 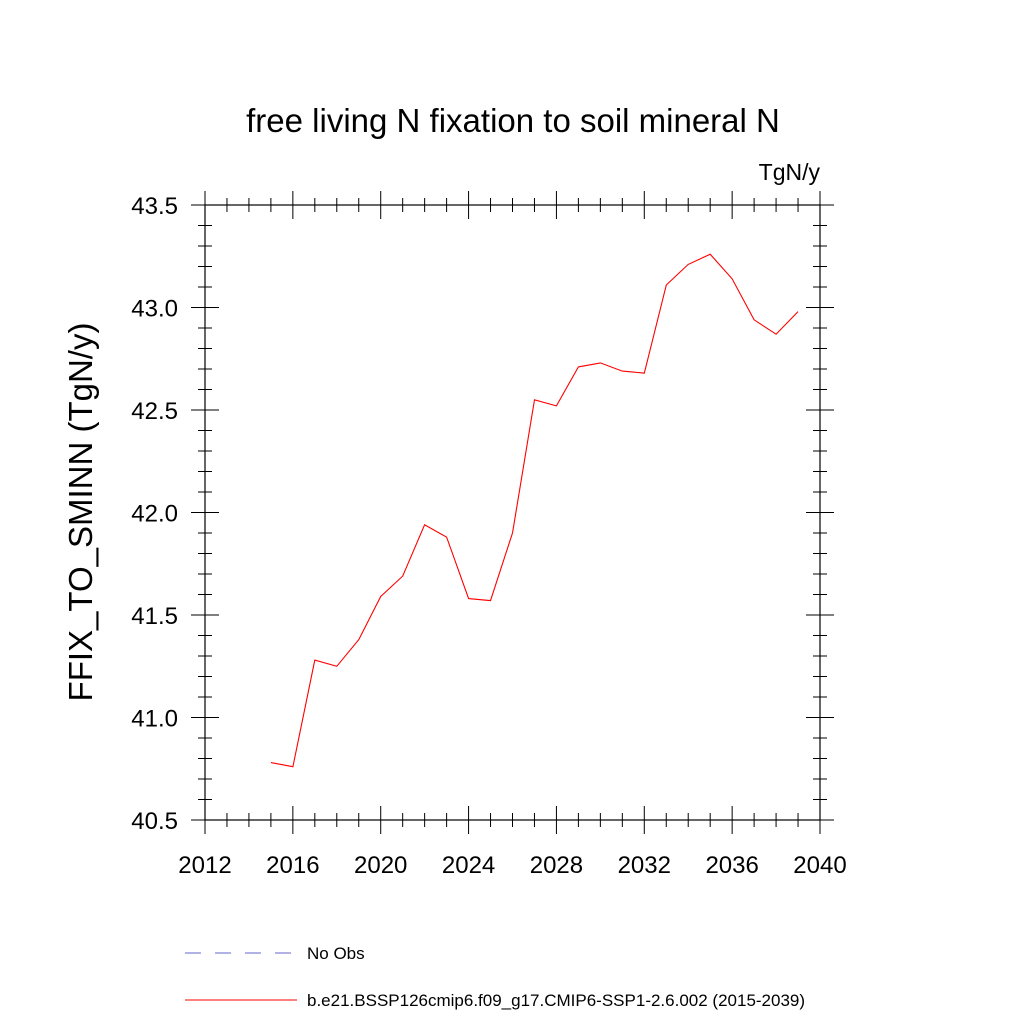 I want to click on y-tick-label: 42.0, so click(x=154, y=514).